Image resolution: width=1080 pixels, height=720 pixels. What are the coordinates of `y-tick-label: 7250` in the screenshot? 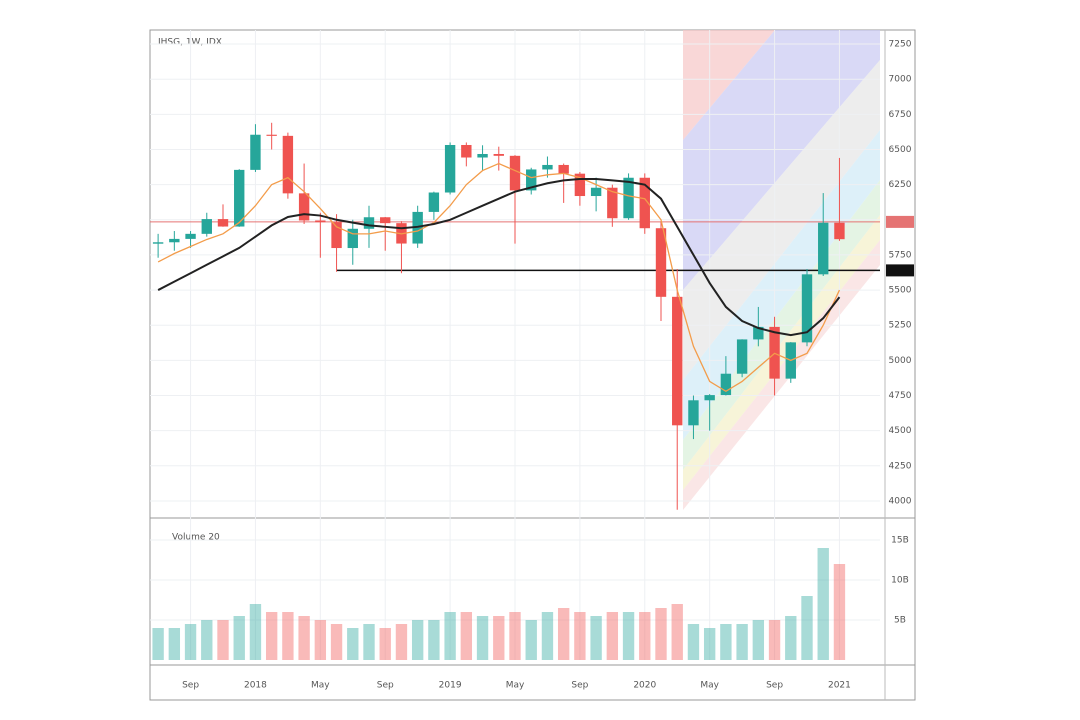 It's located at (900, 45).